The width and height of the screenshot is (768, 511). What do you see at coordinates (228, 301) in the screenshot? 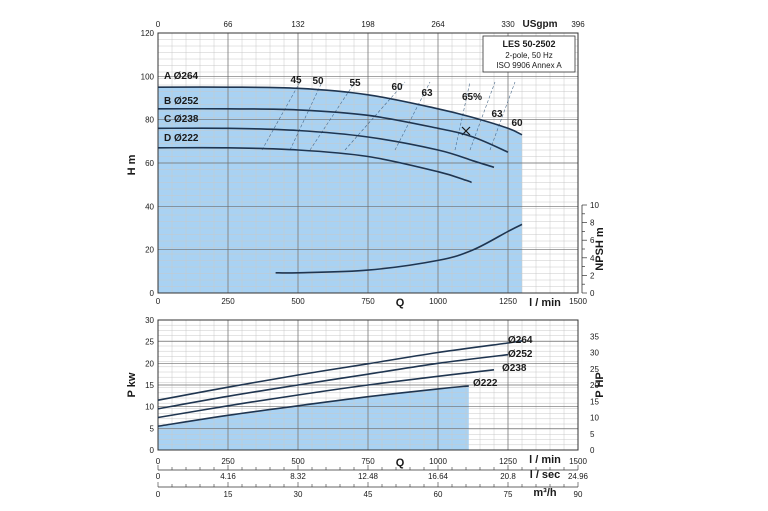
I see `x-tick-label: 250` at bounding box center [228, 301].